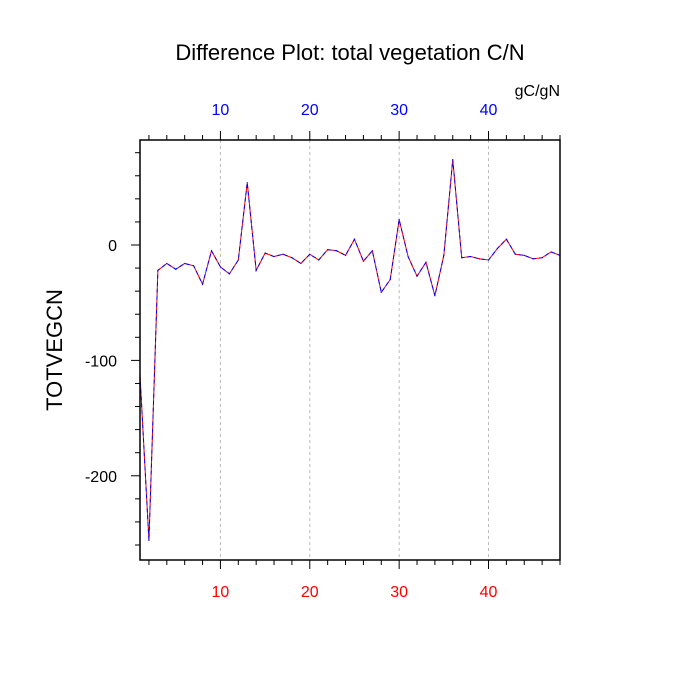 This screenshot has height=700, width=700. Describe the element at coordinates (112, 246) in the screenshot. I see `y-tick-label-0: 0` at that location.